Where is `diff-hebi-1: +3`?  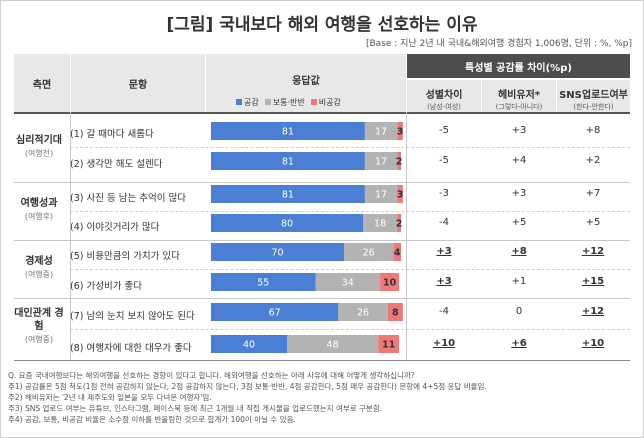 diff-hebi-1: +3 is located at coordinates (519, 130).